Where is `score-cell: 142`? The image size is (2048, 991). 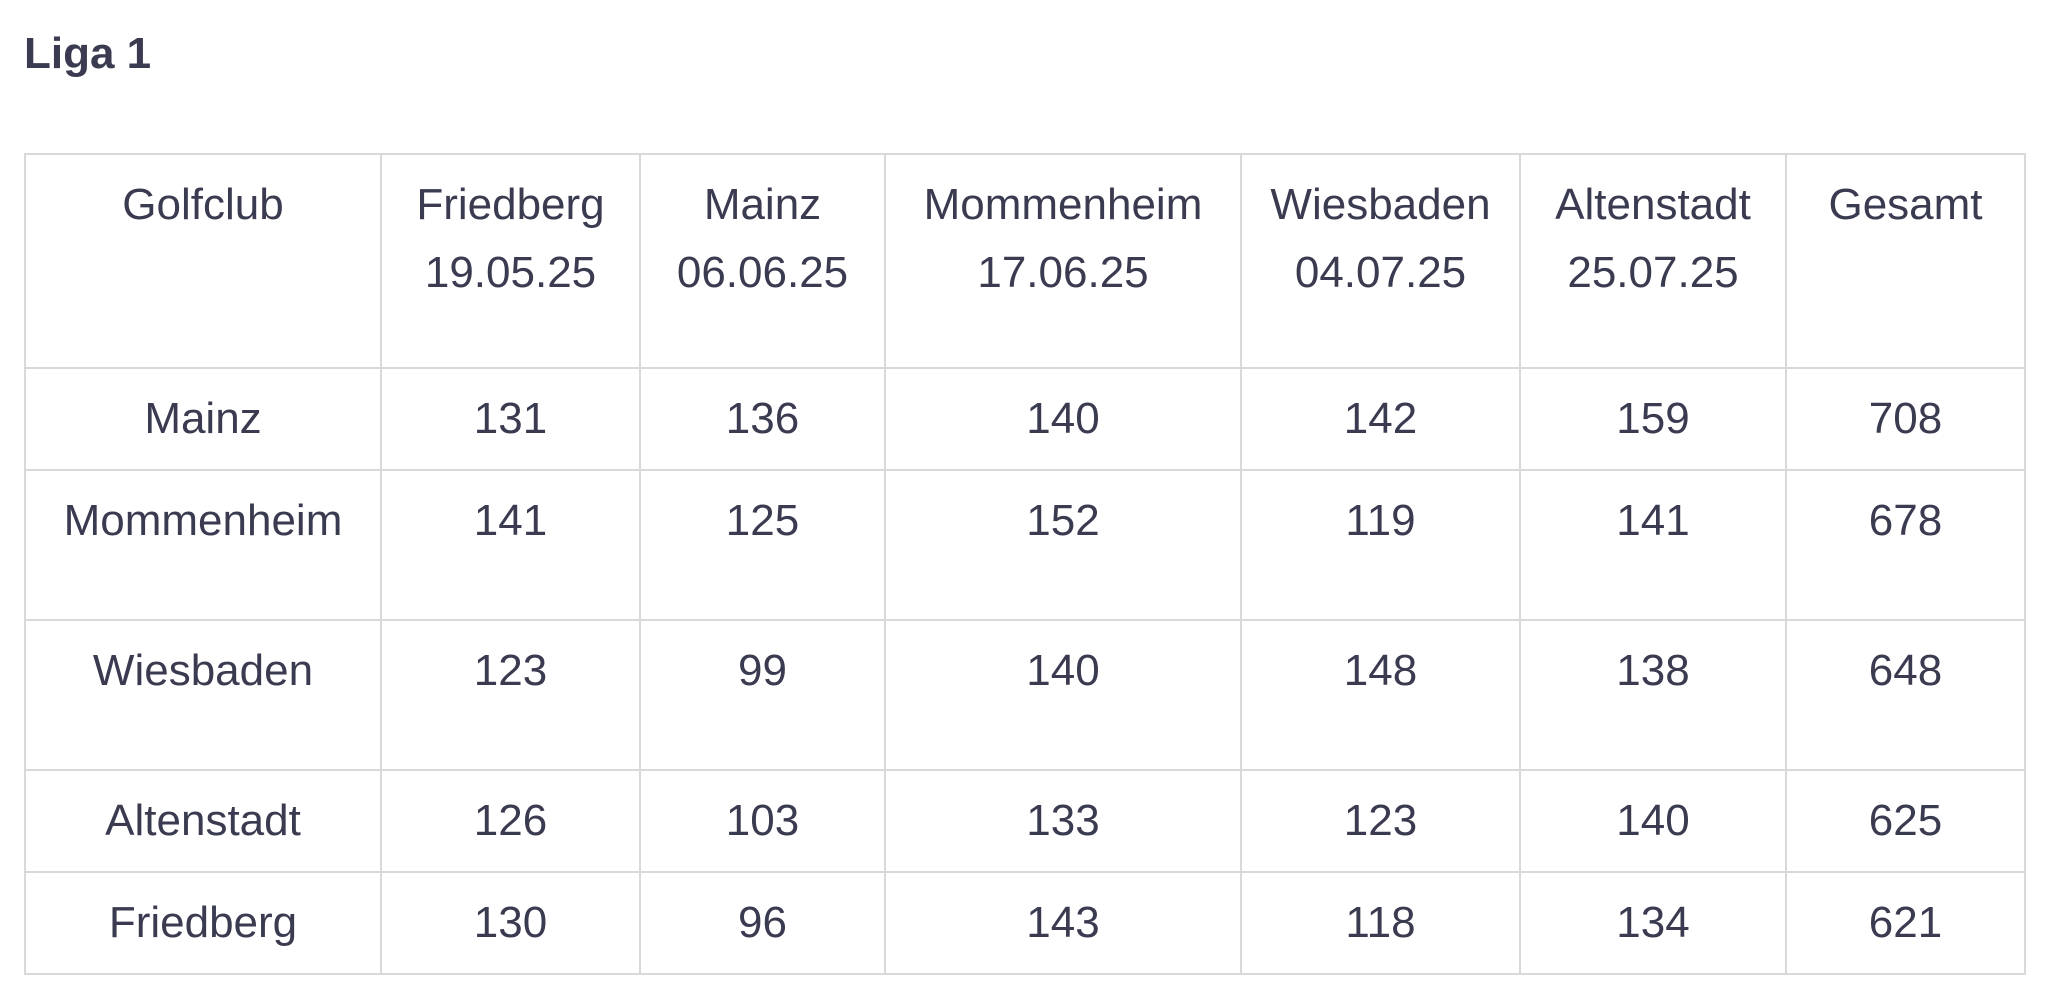 score-cell: 142 is located at coordinates (1380, 419).